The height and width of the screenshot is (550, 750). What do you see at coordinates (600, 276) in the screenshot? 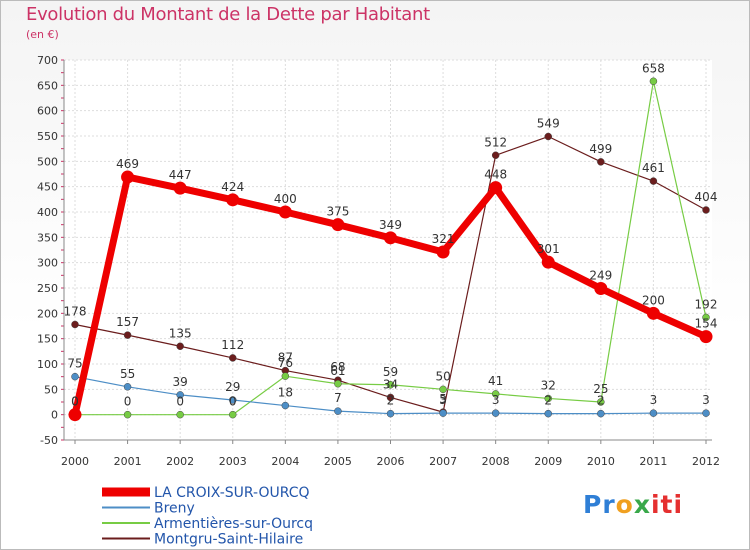
I see `data-label: 249` at bounding box center [600, 276].